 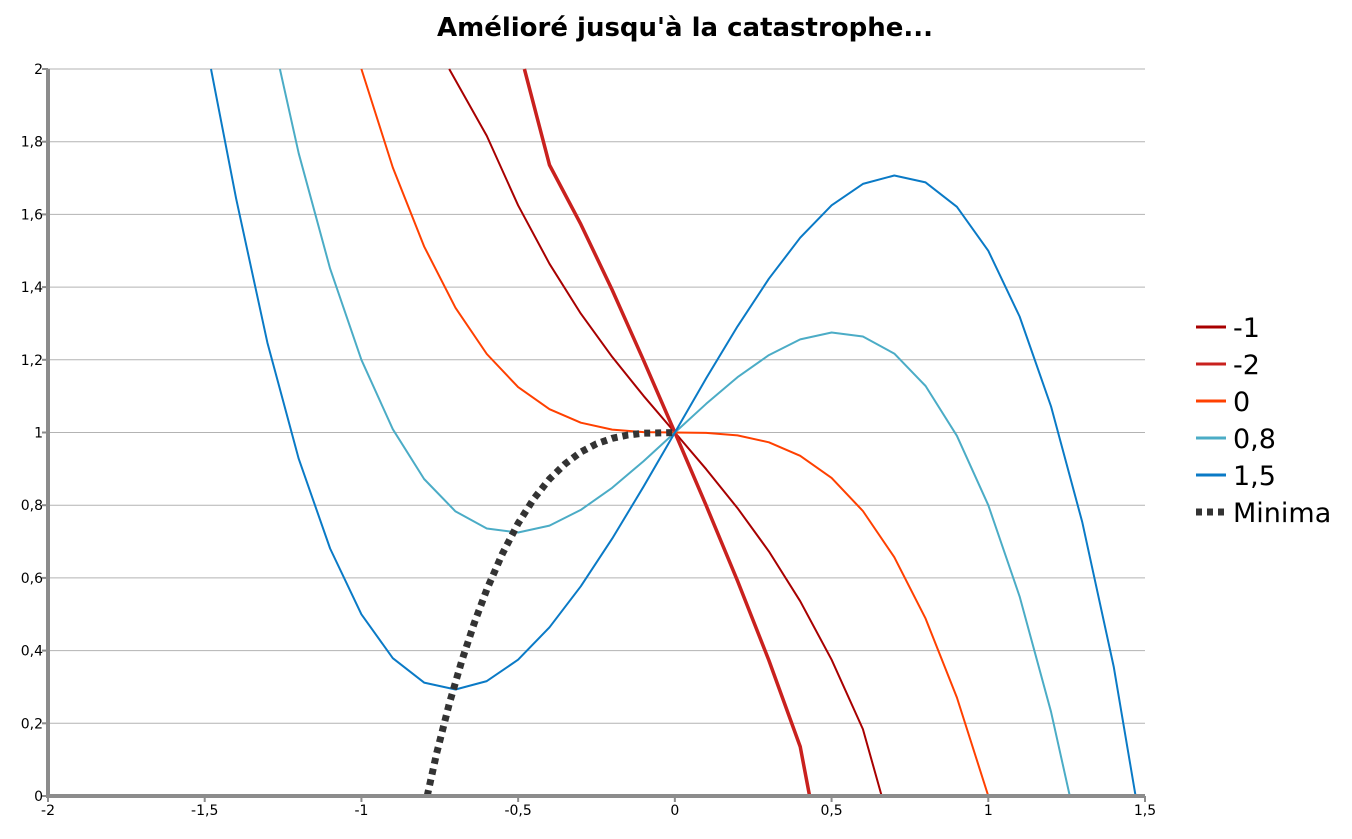 I want to click on x-tick-label-7: 1,5, so click(x=1145, y=811).